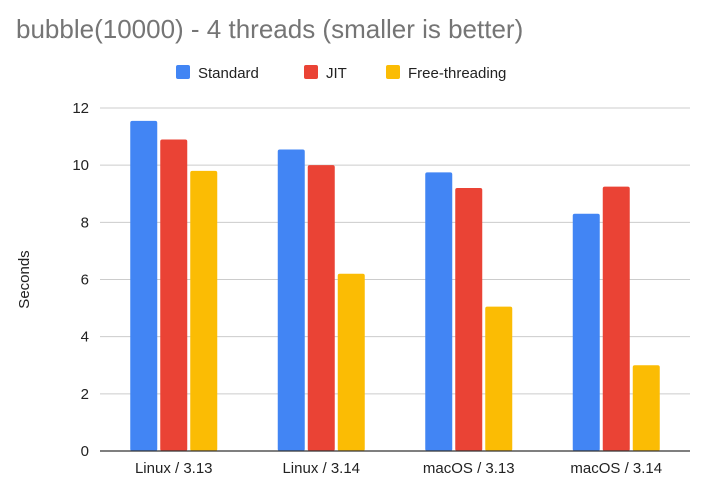  What do you see at coordinates (24, 279) in the screenshot?
I see `y-axis-label: Seconds` at bounding box center [24, 279].